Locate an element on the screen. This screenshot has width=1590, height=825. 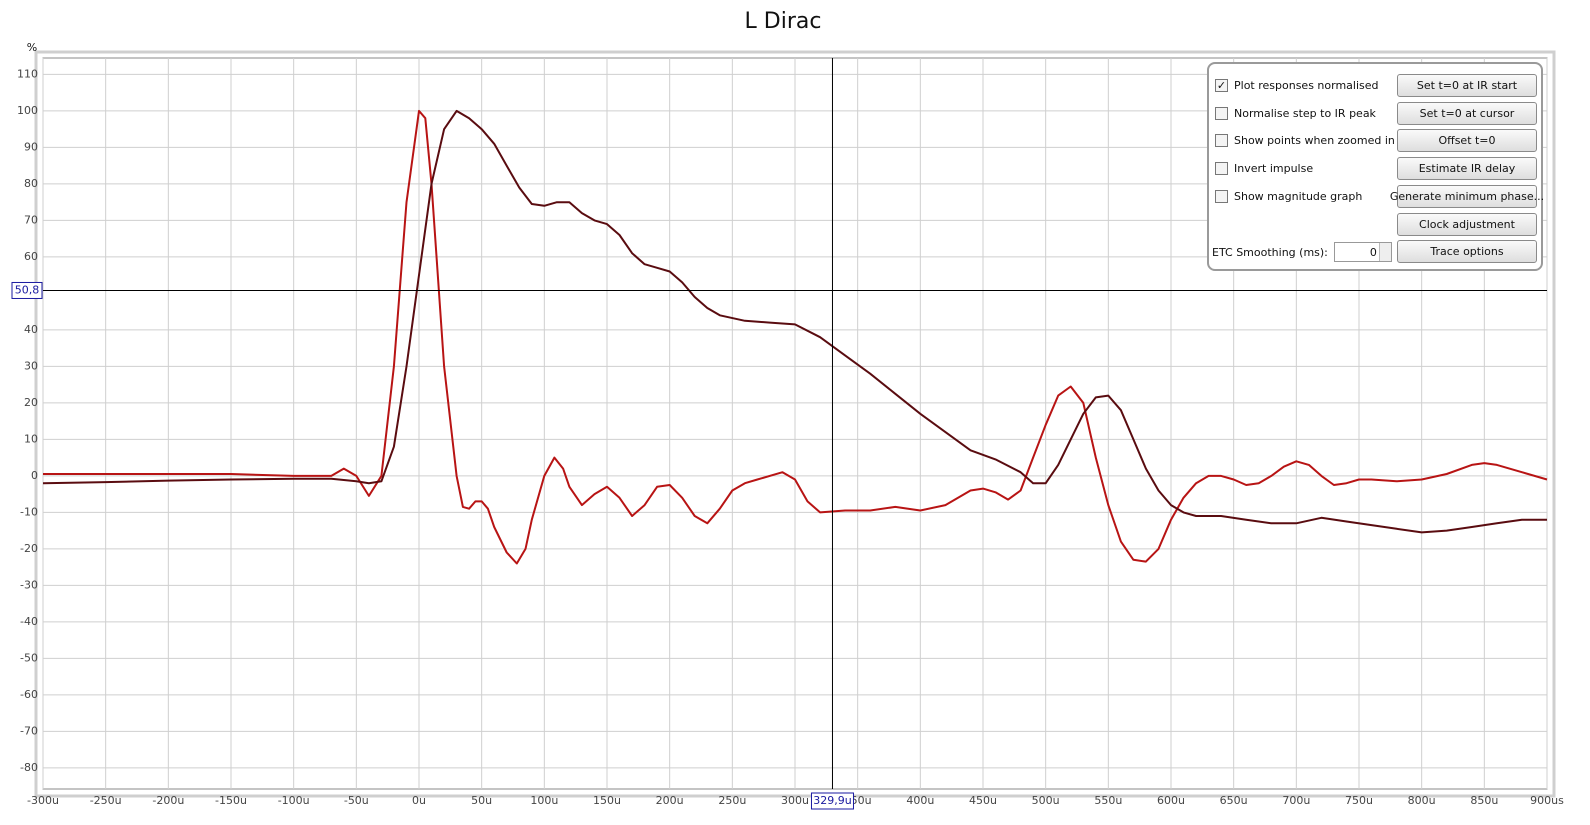
x-tick-label: 200u is located at coordinates (670, 800).